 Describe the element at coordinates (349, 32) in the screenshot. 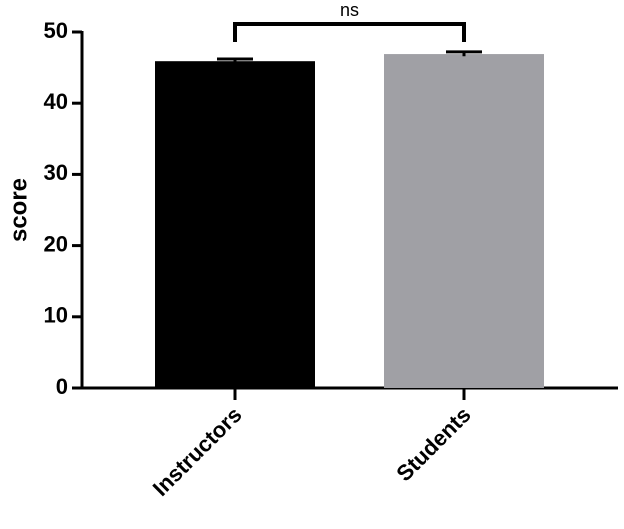

I see `significance-bracket` at that location.